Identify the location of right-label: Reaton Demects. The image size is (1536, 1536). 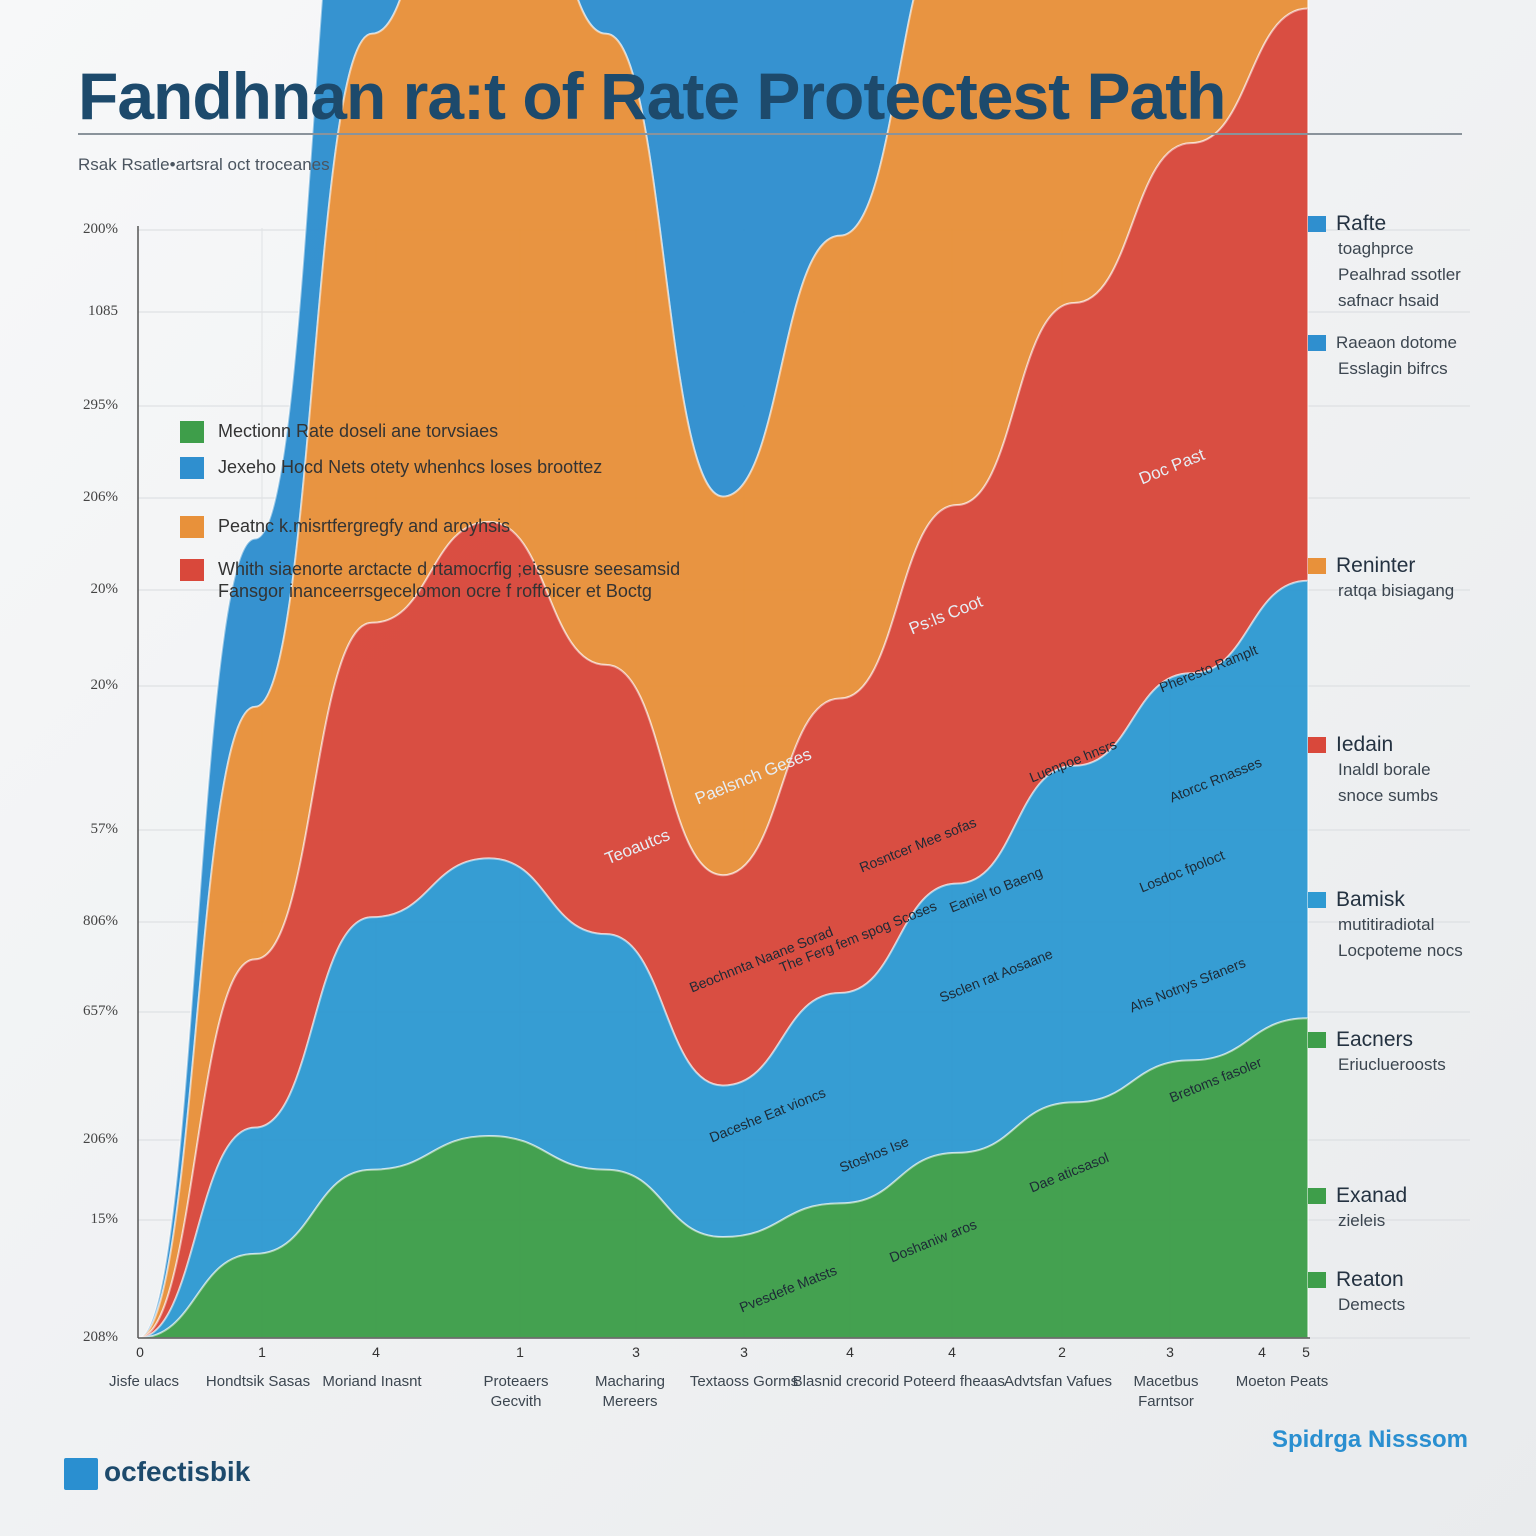
(1356, 1293).